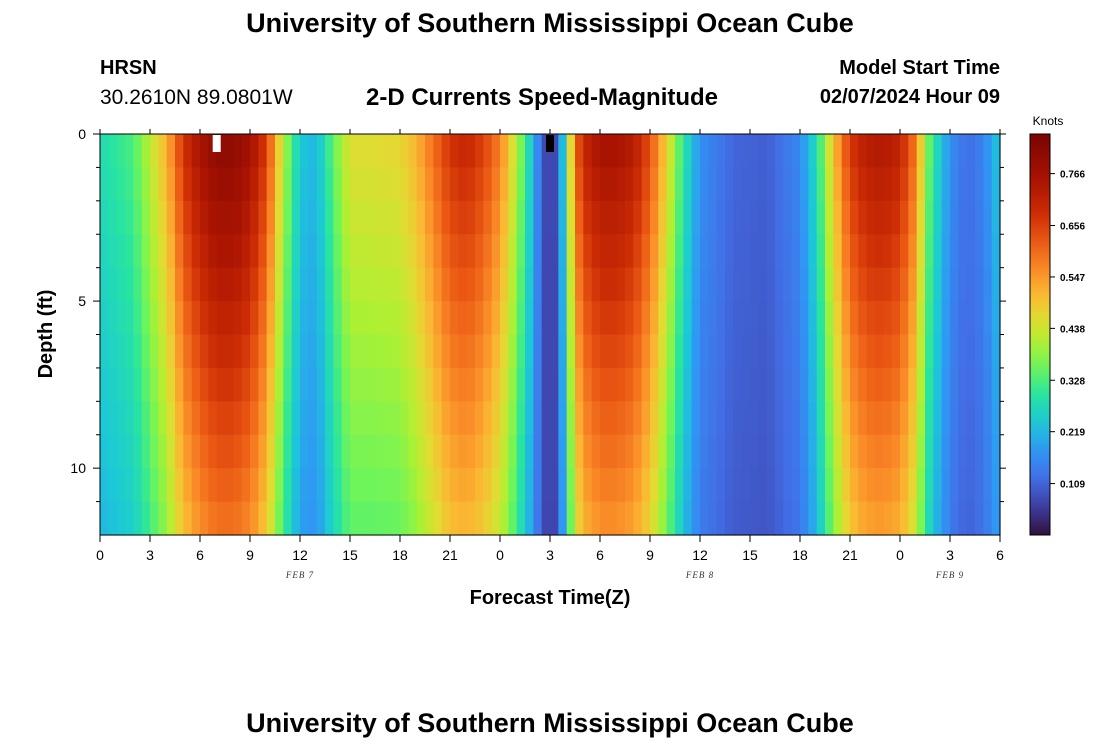 Image resolution: width=1100 pixels, height=750 pixels. I want to click on x-tick-label: 6, so click(600, 555).